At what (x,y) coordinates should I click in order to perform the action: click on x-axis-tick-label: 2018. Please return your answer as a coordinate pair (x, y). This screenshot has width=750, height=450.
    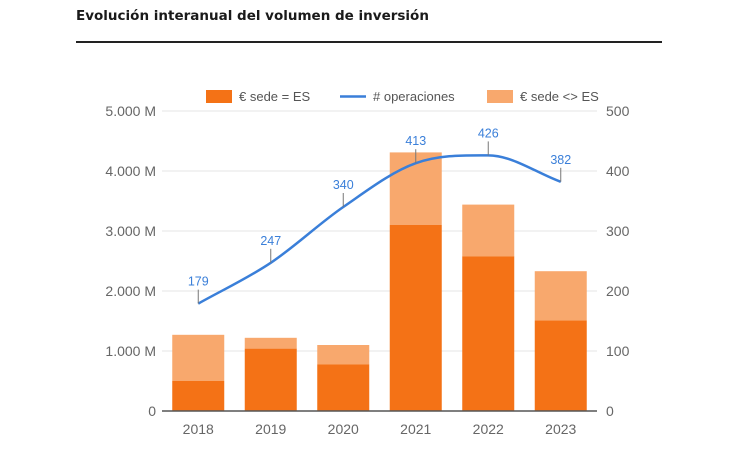
    Looking at the image, I should click on (198, 429).